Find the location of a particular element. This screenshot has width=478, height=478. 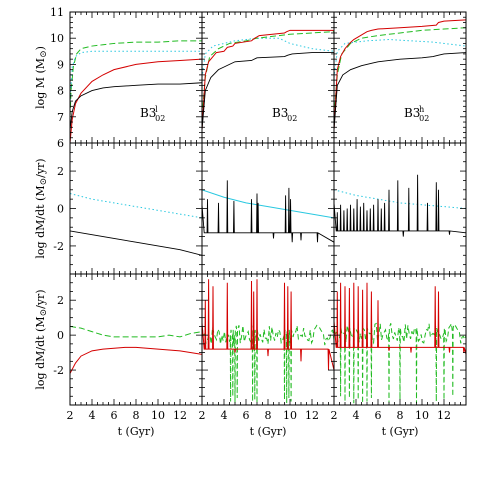

panel-r1-c2 is located at coordinates (400, 208).